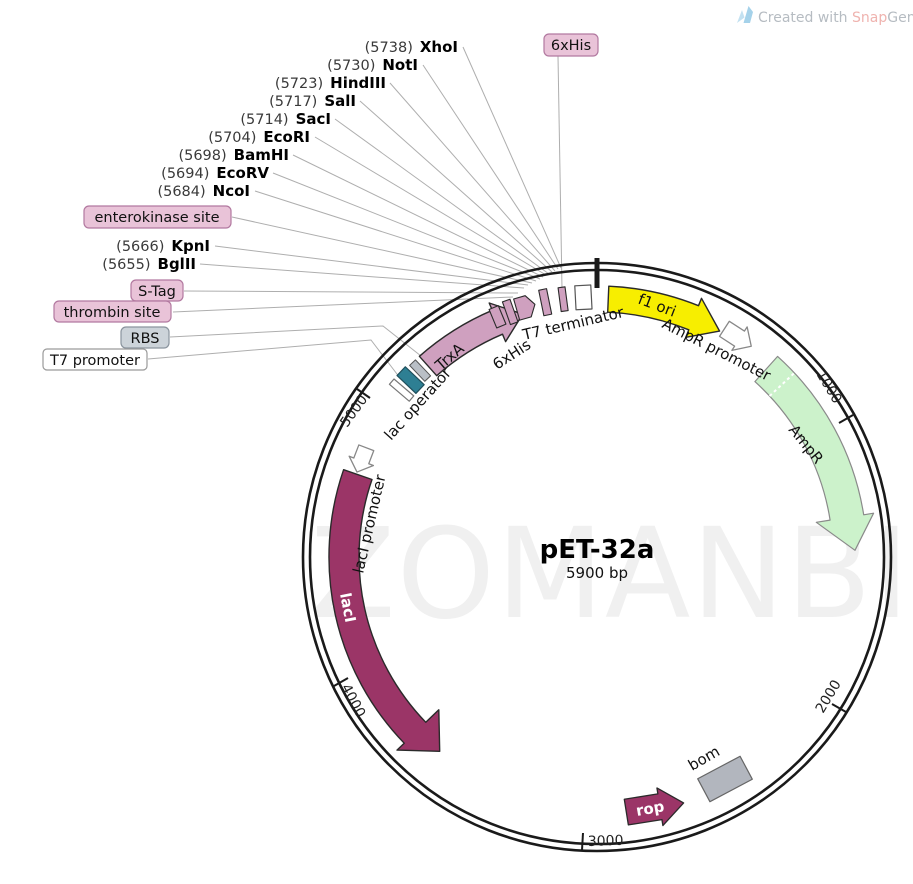 Image resolution: width=913 pixels, height=884 pixels. I want to click on site-label-bglii: (5655) BglII, so click(149, 264).